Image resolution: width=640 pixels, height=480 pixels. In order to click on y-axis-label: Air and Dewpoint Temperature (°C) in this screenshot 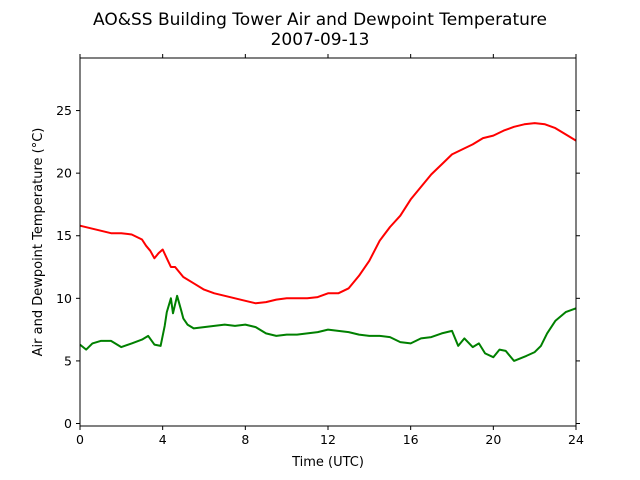, I will do `click(38, 242)`.